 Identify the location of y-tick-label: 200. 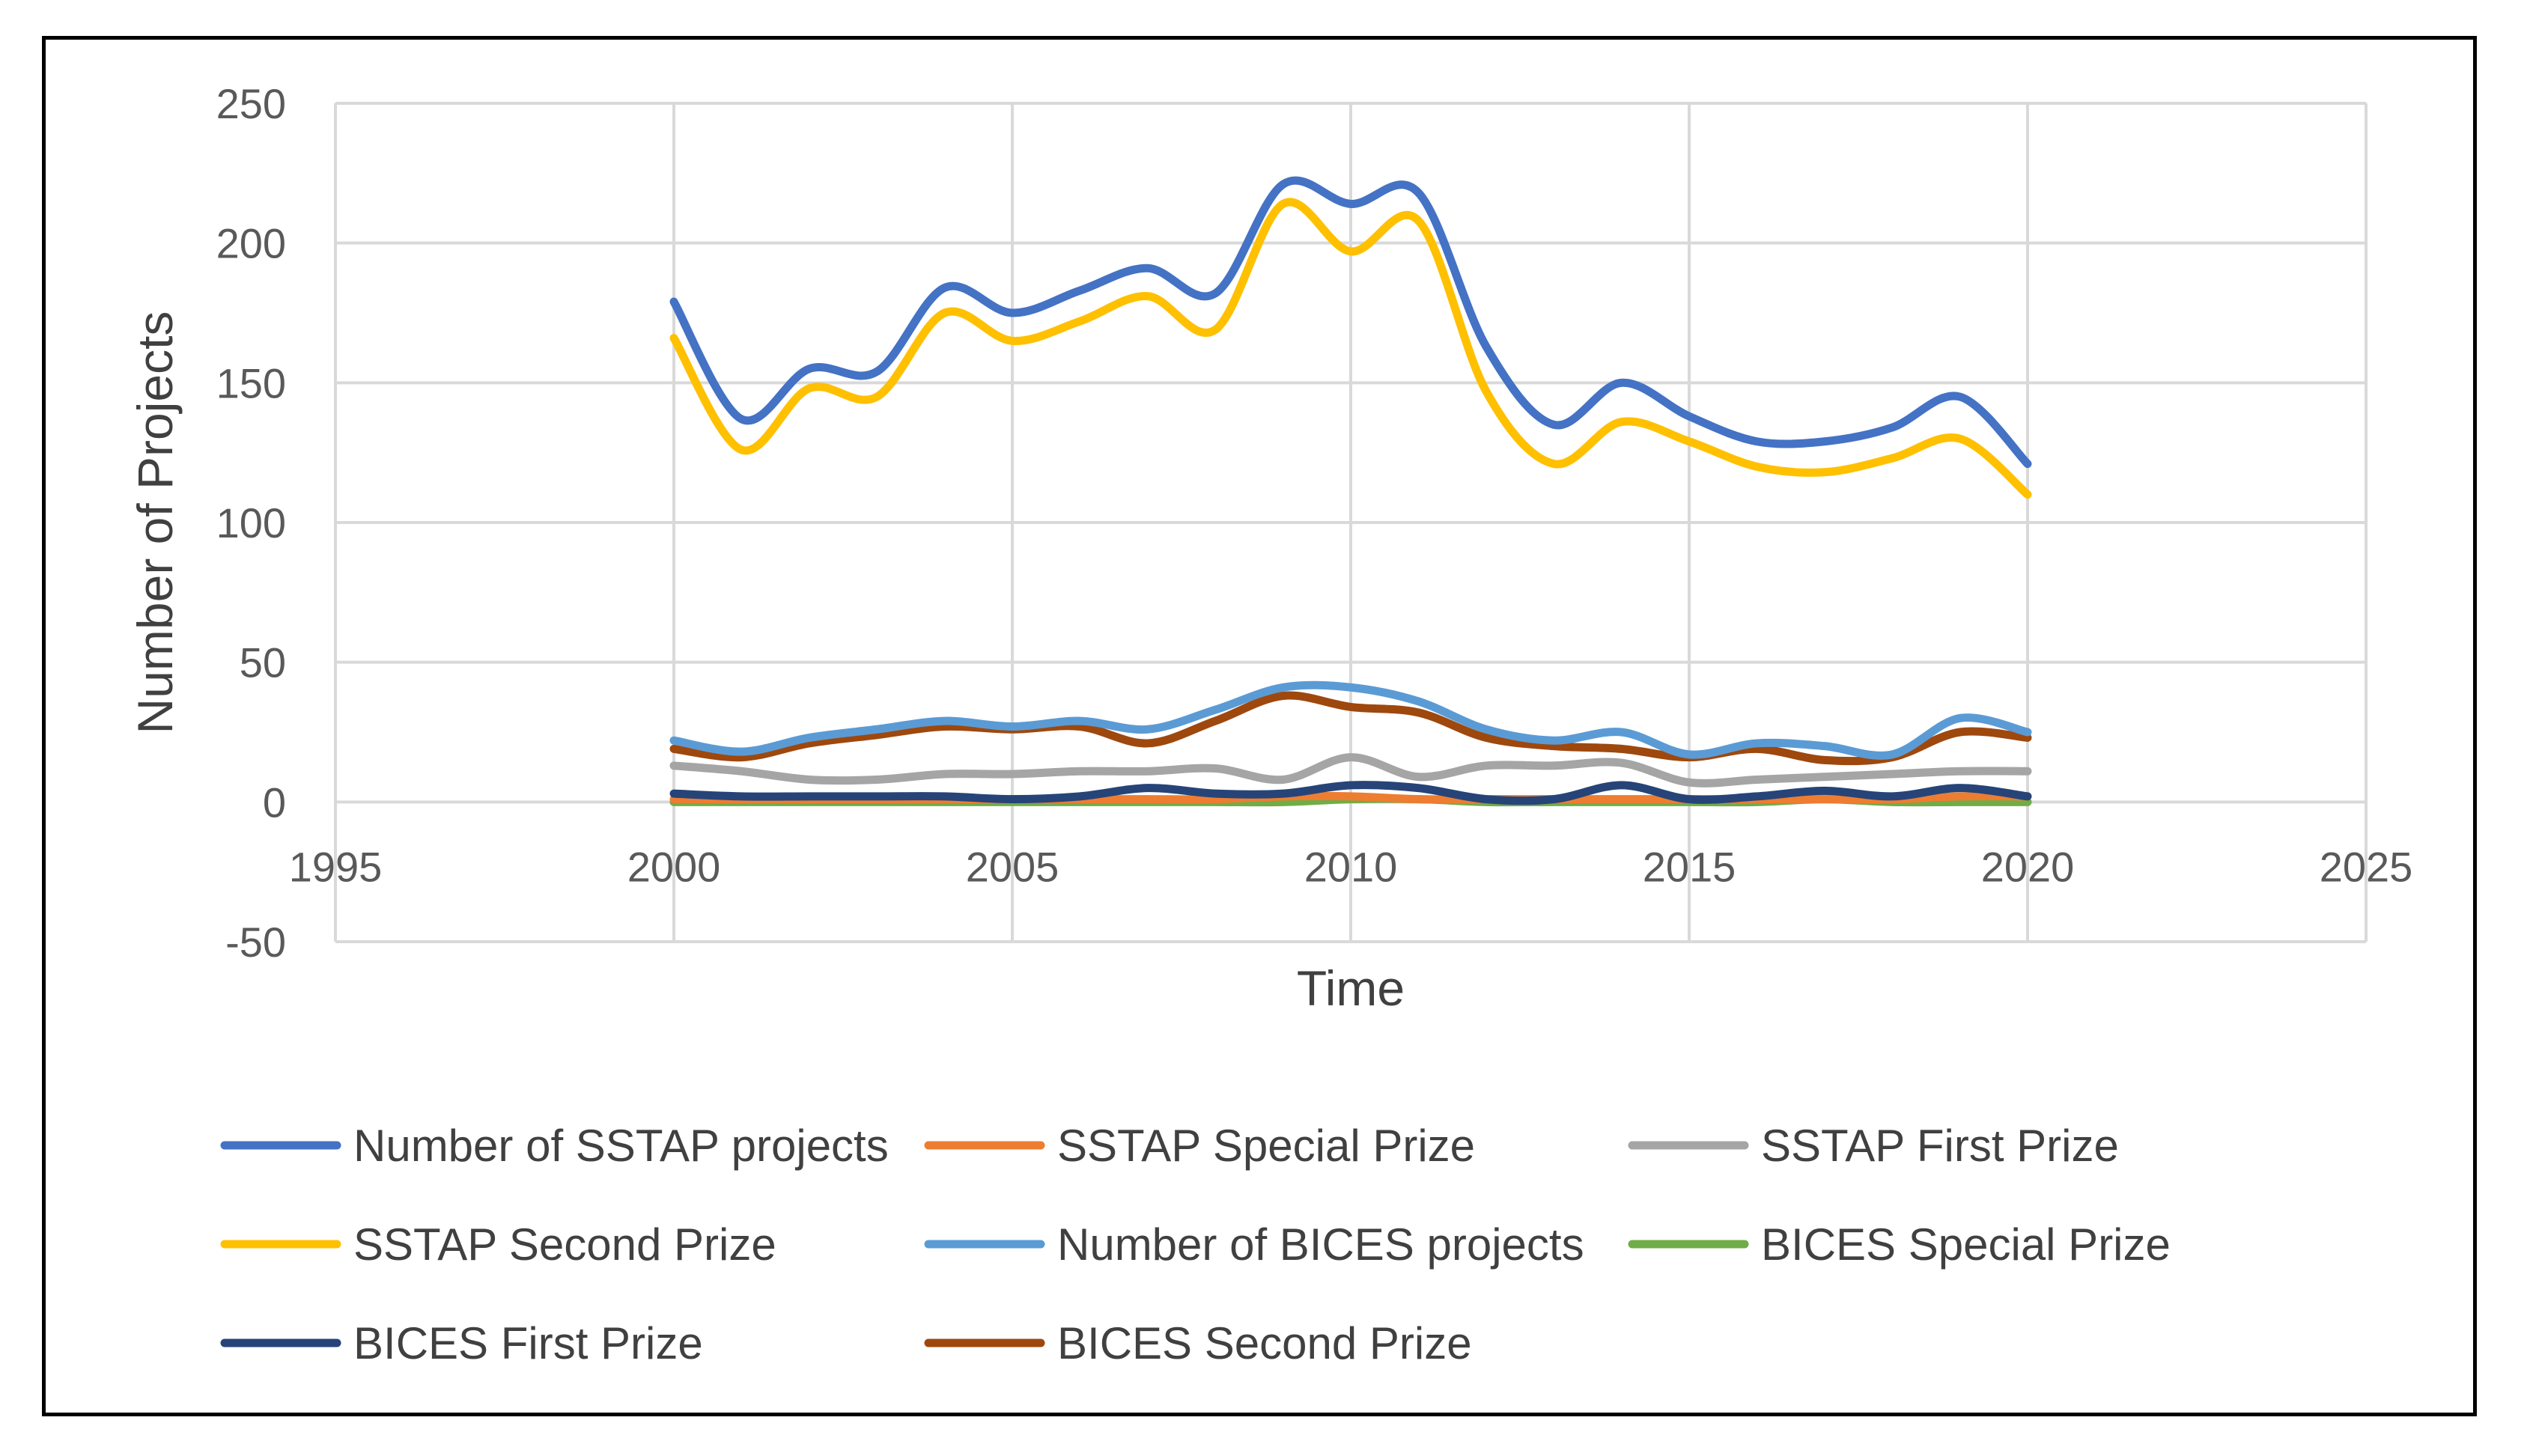
(251, 243).